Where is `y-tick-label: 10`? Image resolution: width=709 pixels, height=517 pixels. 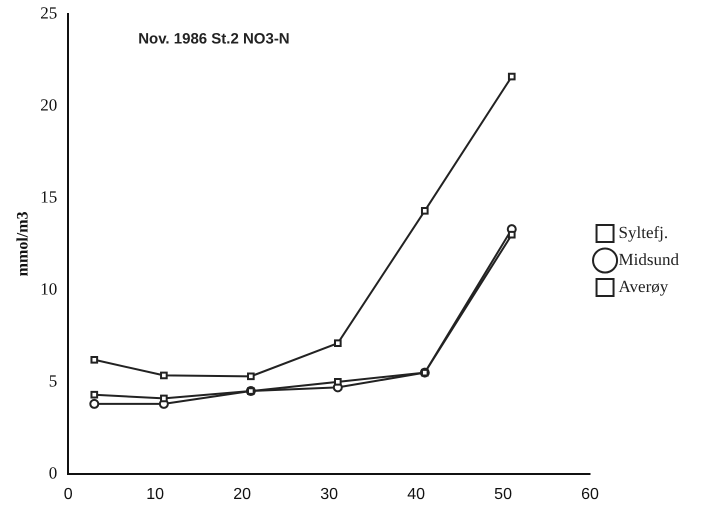 y-tick-label: 10 is located at coordinates (49, 288).